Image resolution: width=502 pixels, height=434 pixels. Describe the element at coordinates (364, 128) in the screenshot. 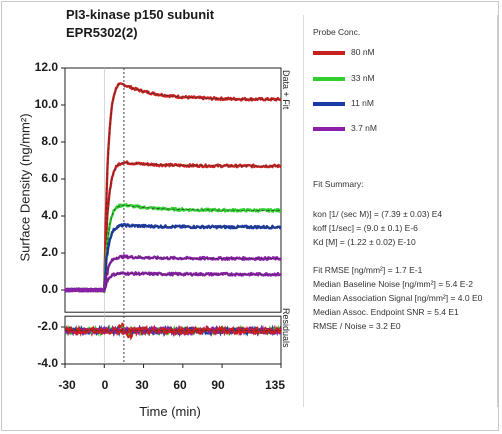

I see `legend-label: 3.7 nM` at that location.